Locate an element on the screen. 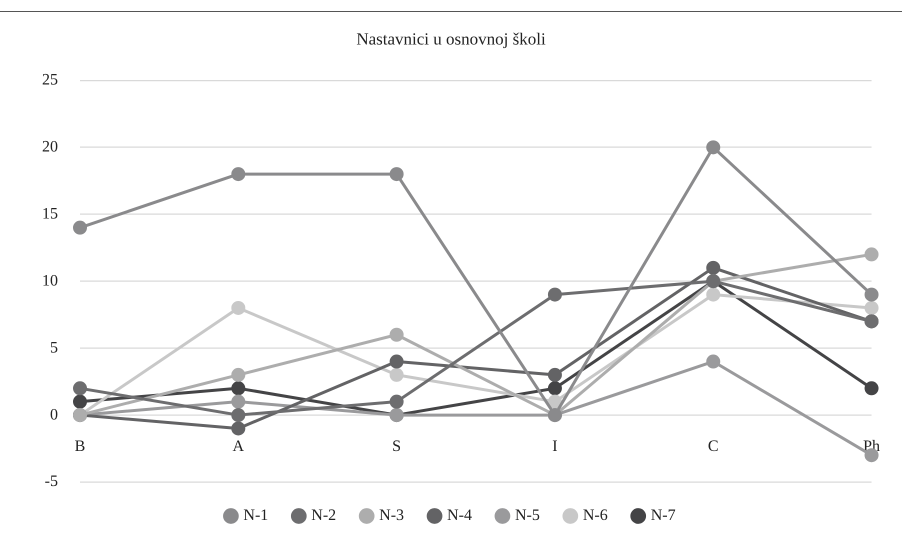  y-tick-label: 0 is located at coordinates (54, 415).